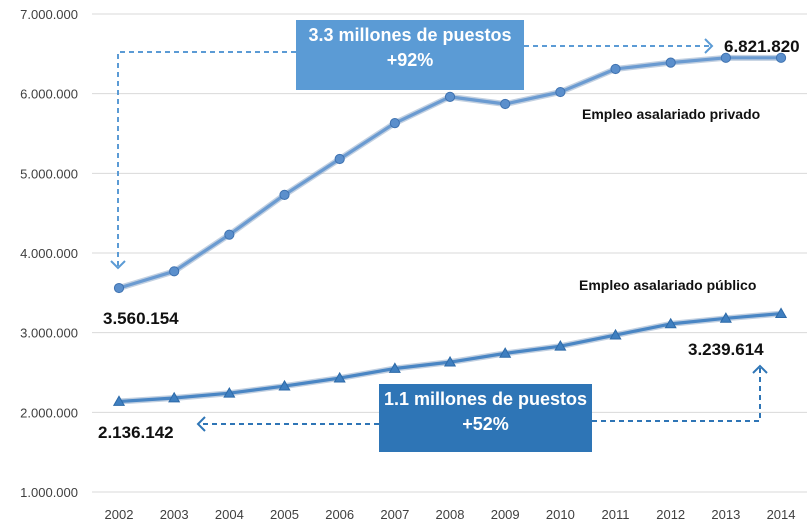  I want to click on y-tick-label: 2.000.000, so click(49, 412).